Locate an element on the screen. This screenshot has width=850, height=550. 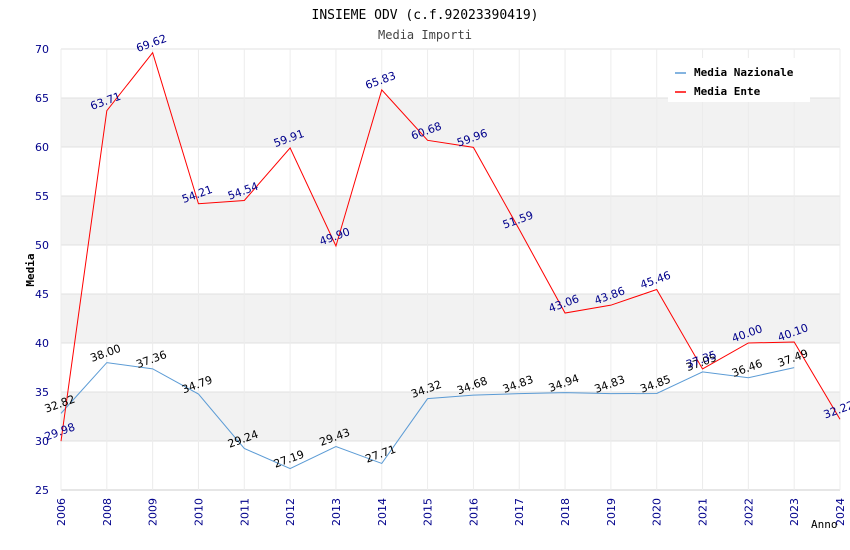
x-tick-label: 2014 is located at coordinates (382, 512).